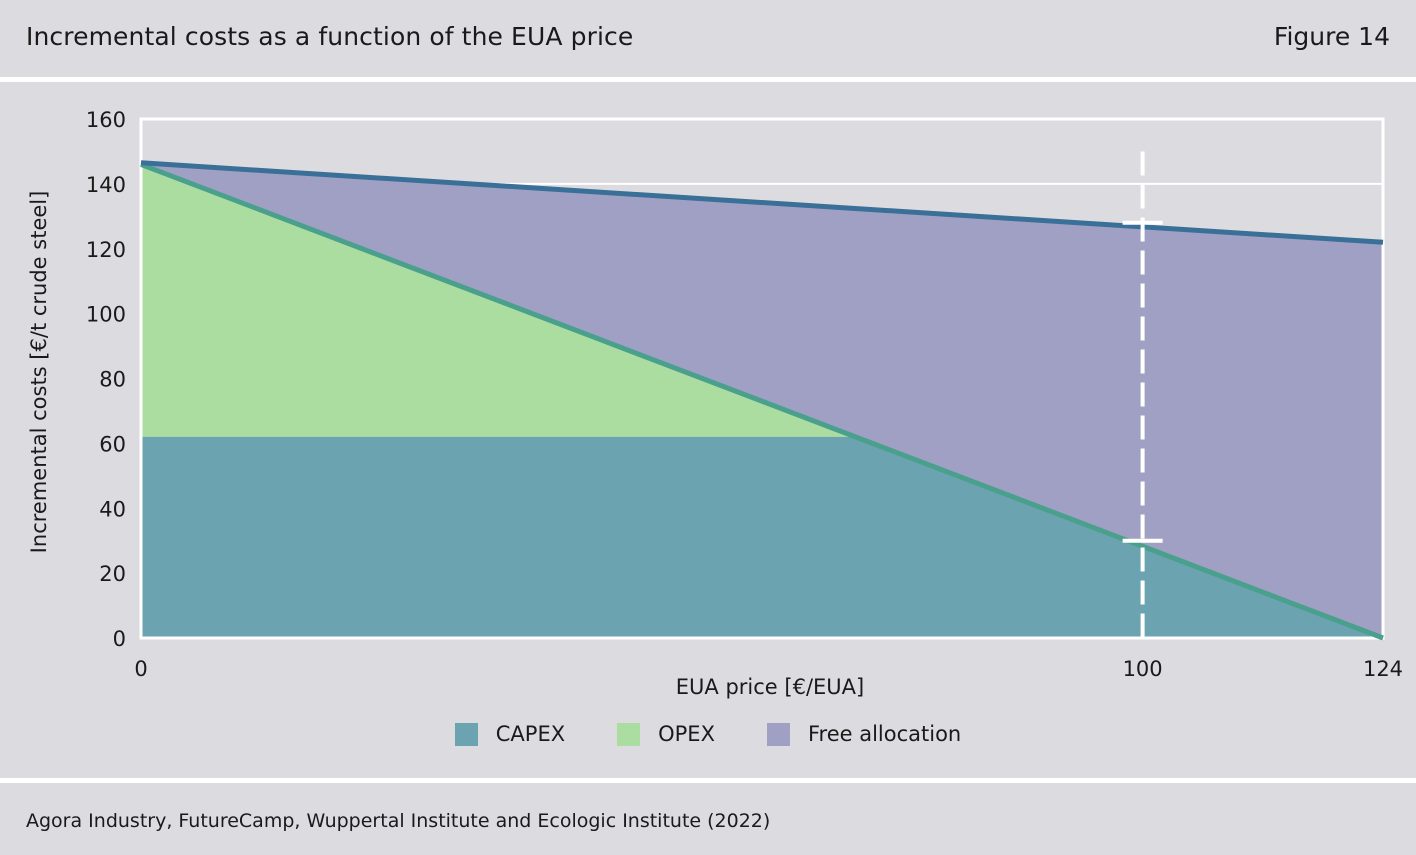  I want to click on legend-label: CAPEX, so click(530, 734).